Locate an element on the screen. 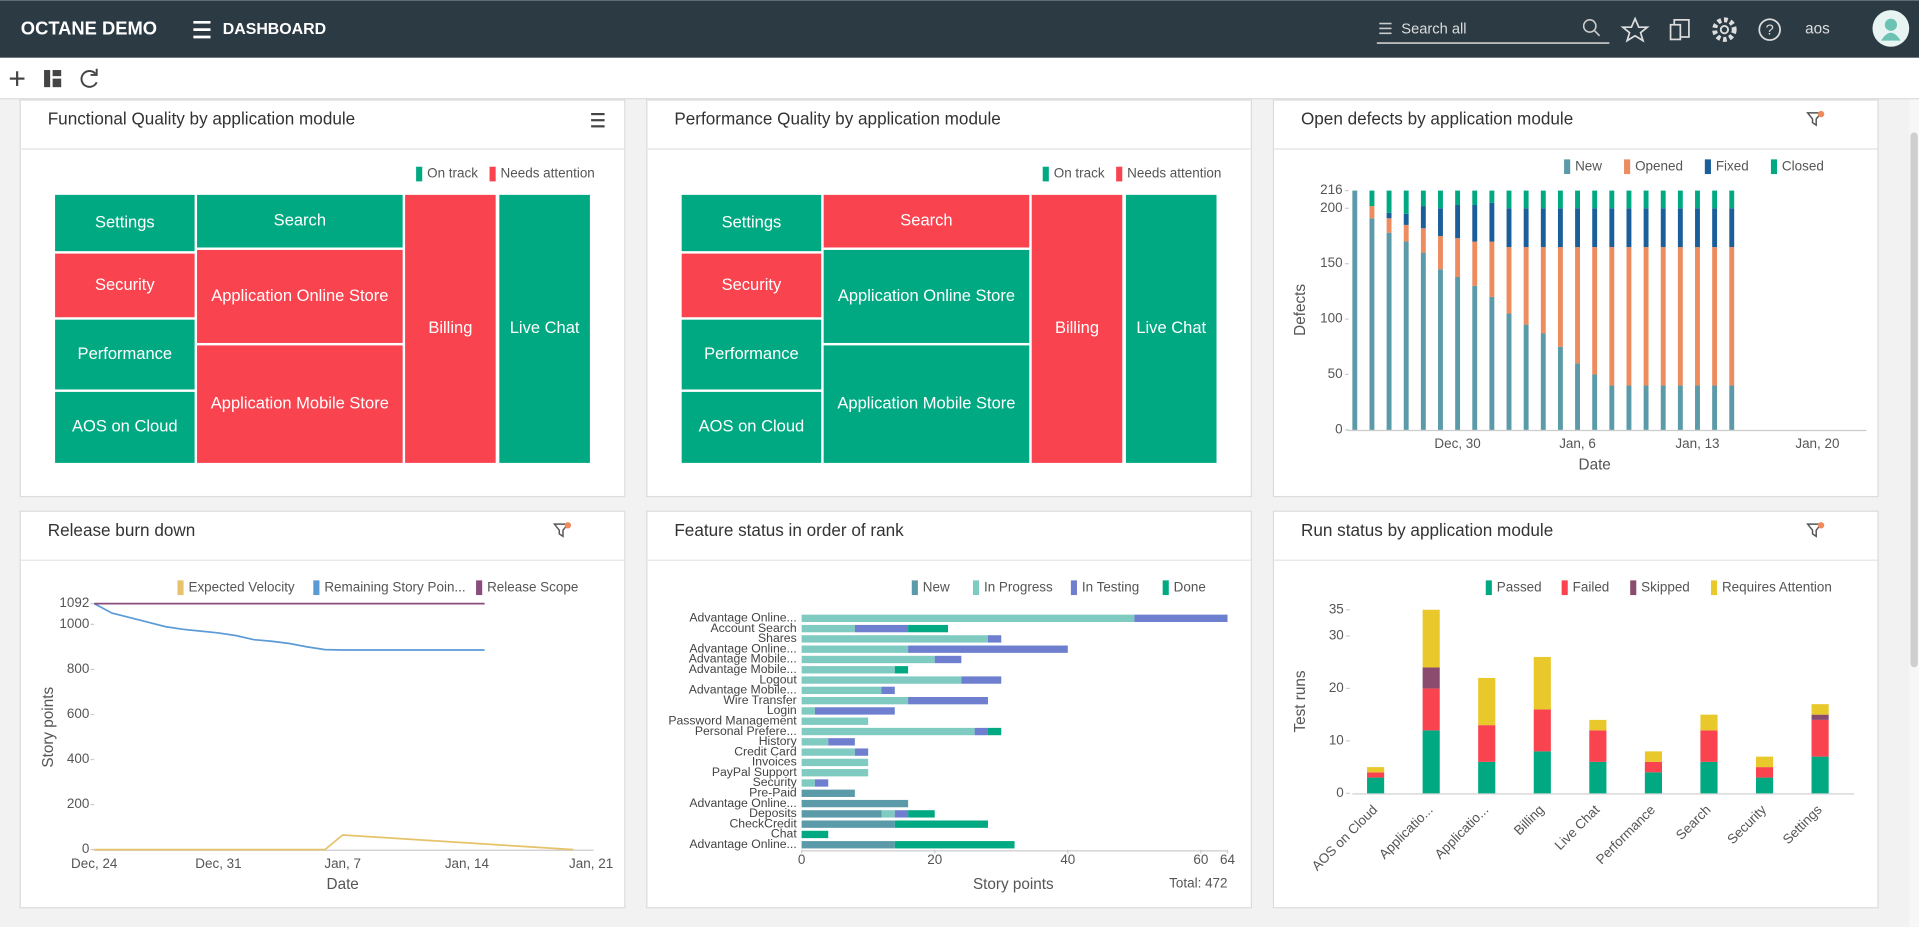  search-input: Search all is located at coordinates (1433, 30).